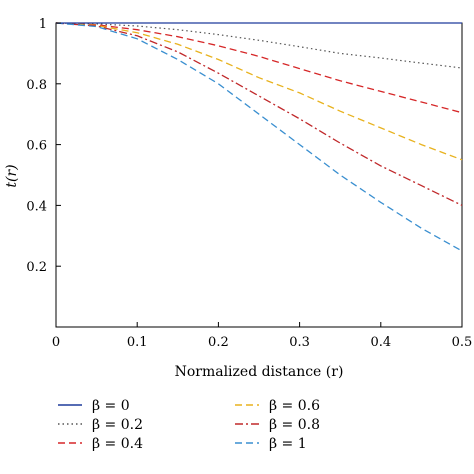  I want to click on legend-label: β = 0, so click(111, 406).